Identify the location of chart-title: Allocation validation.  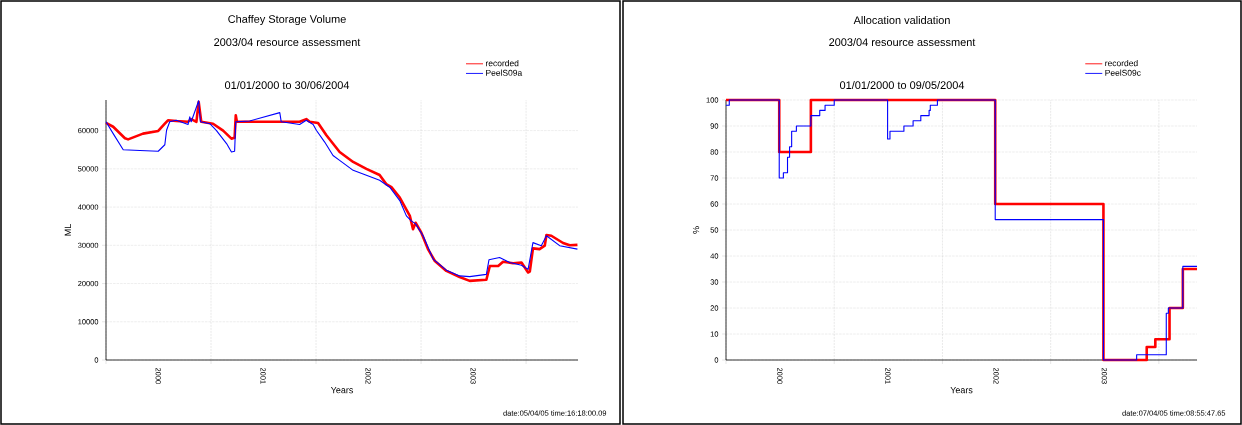
(901, 20).